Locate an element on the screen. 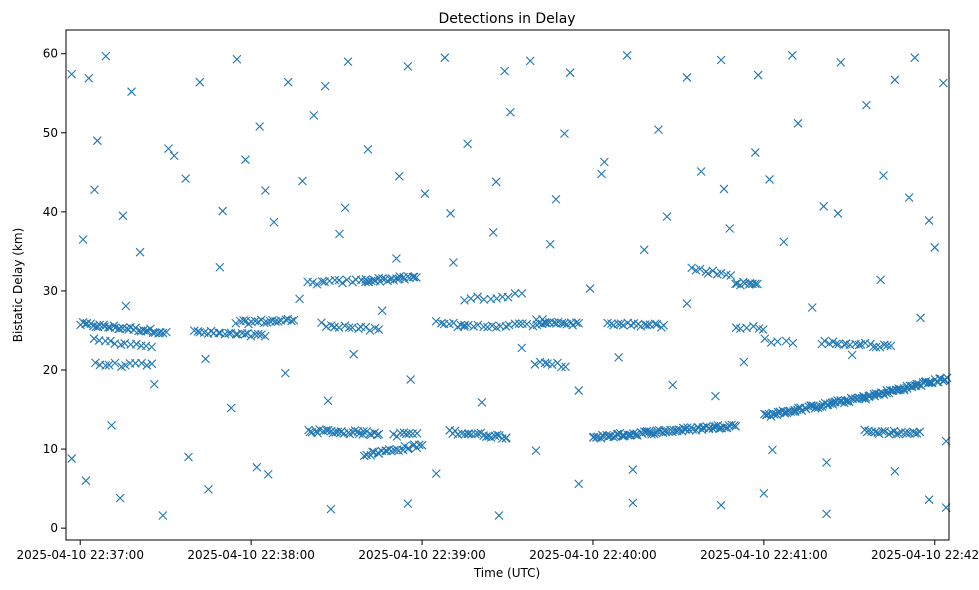  y-tick-label-3: 30 is located at coordinates (50, 291).